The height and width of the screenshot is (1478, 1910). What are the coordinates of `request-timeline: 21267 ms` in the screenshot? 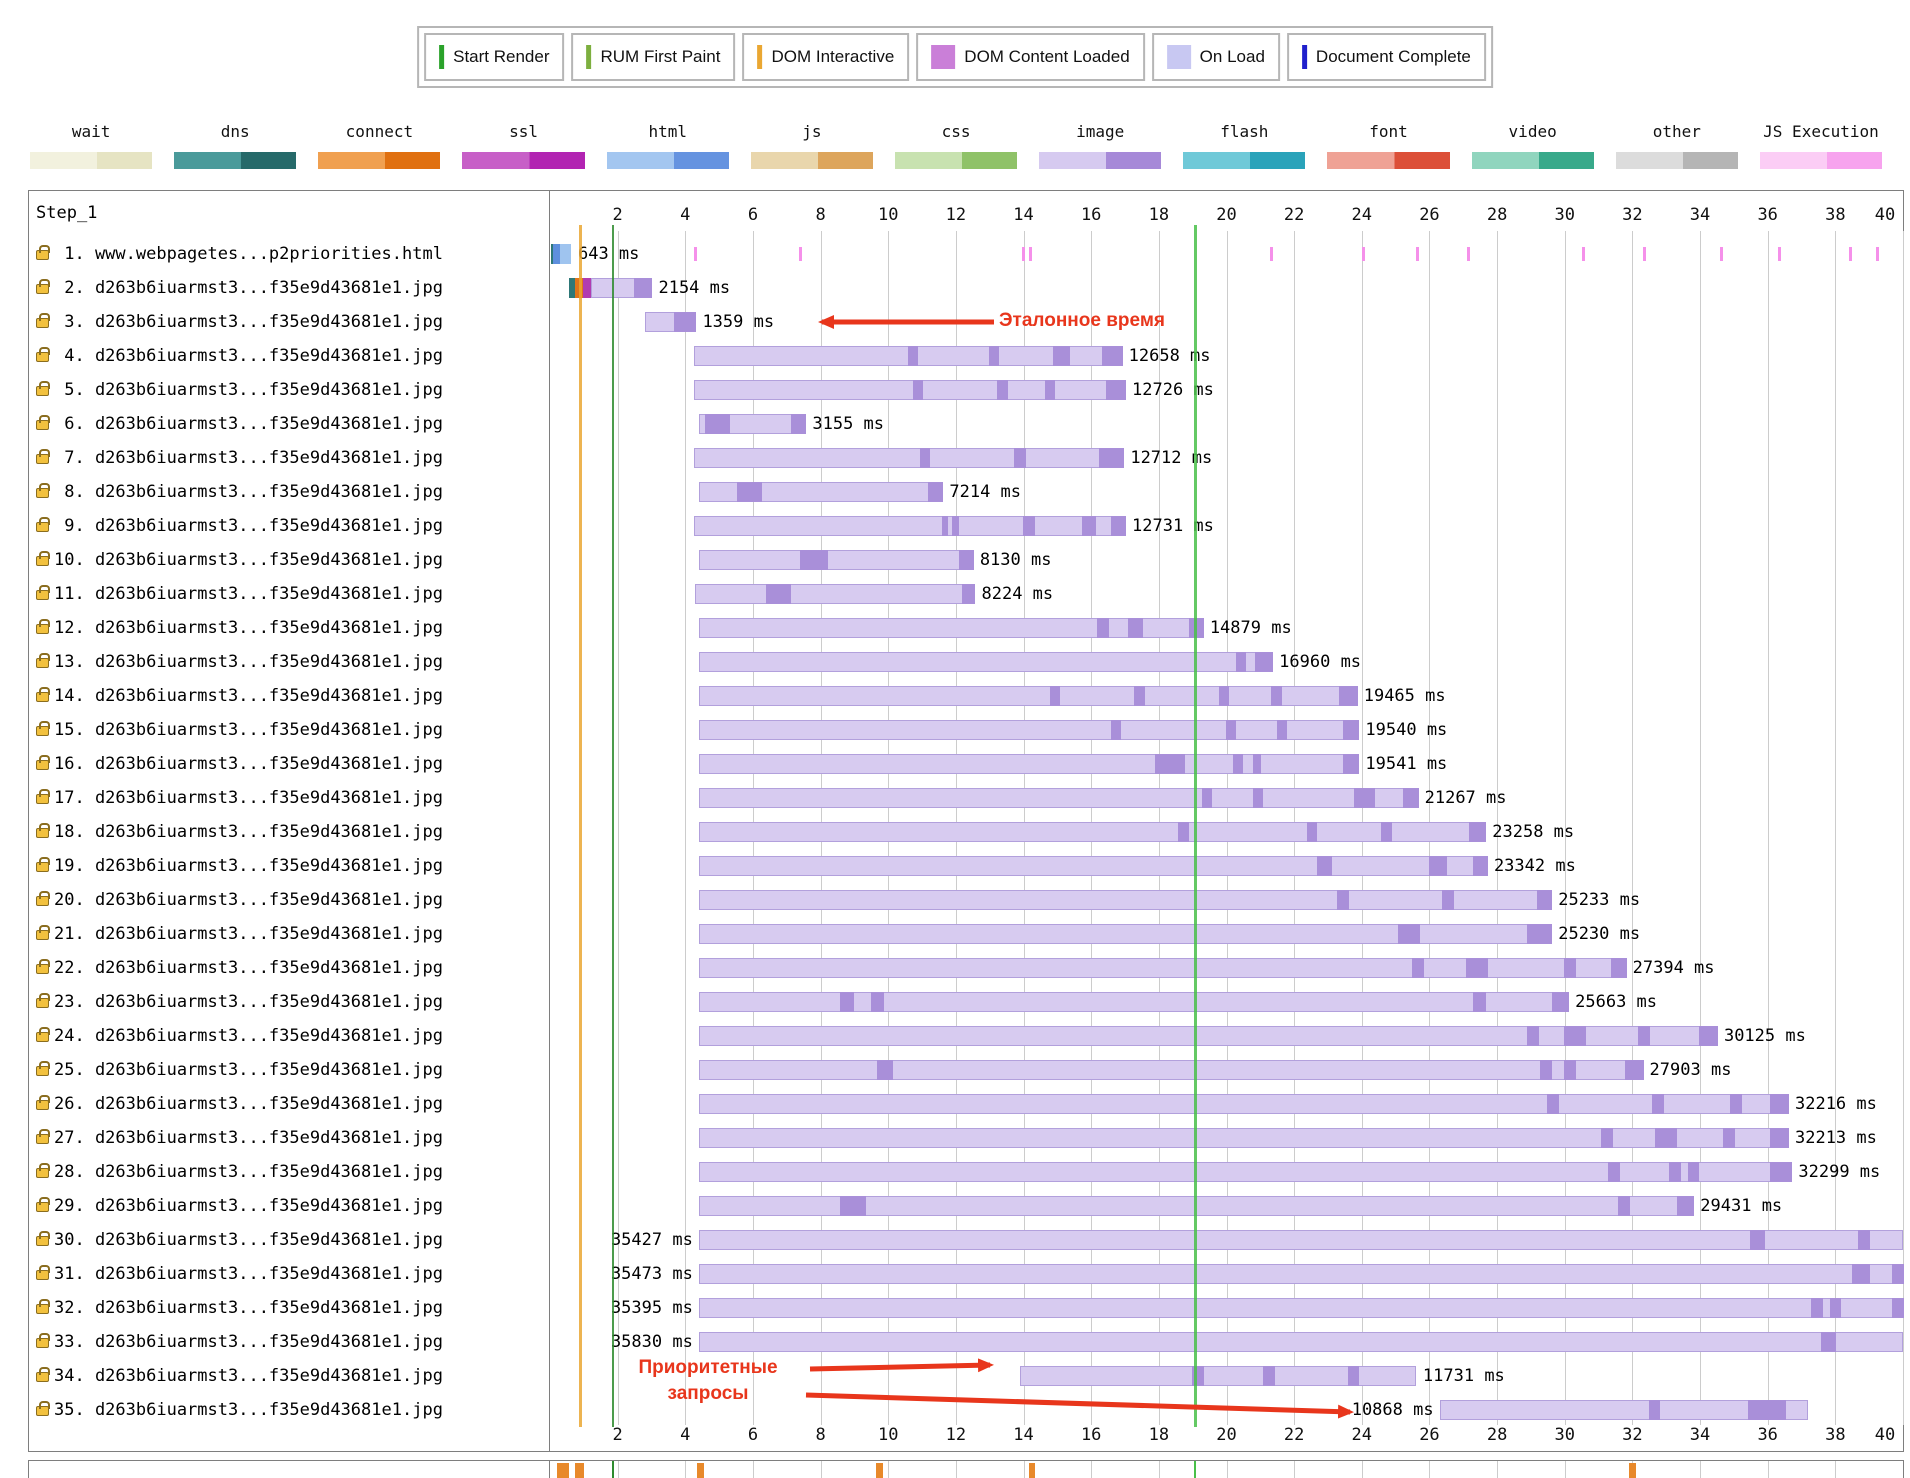 It's located at (1226, 798).